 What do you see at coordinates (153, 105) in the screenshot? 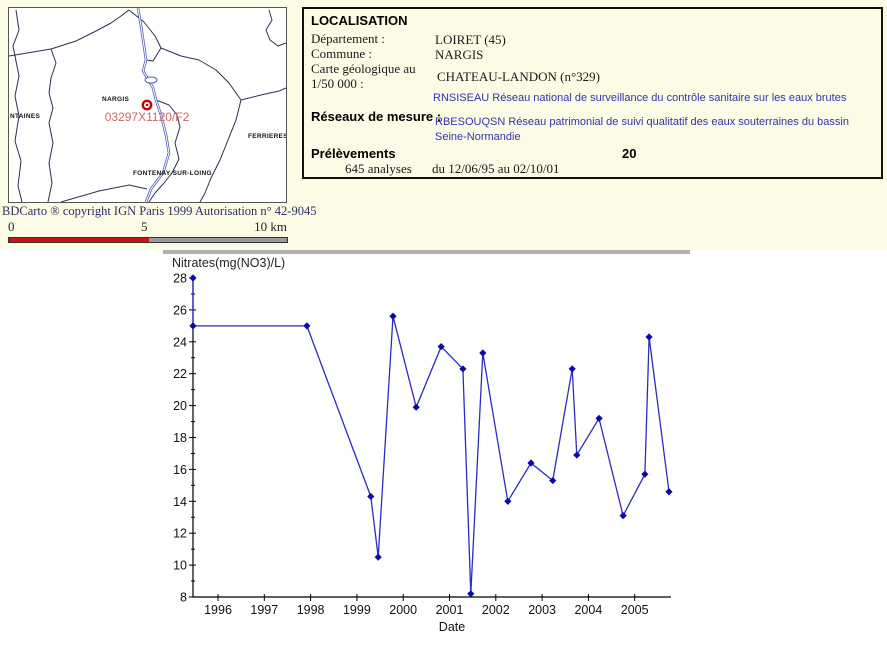
I see `river-loing` at bounding box center [153, 105].